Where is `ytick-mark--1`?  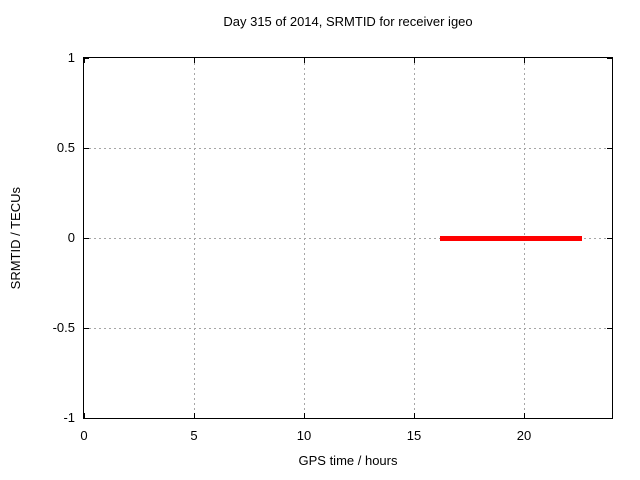 ytick-mark--1 is located at coordinates (86, 418).